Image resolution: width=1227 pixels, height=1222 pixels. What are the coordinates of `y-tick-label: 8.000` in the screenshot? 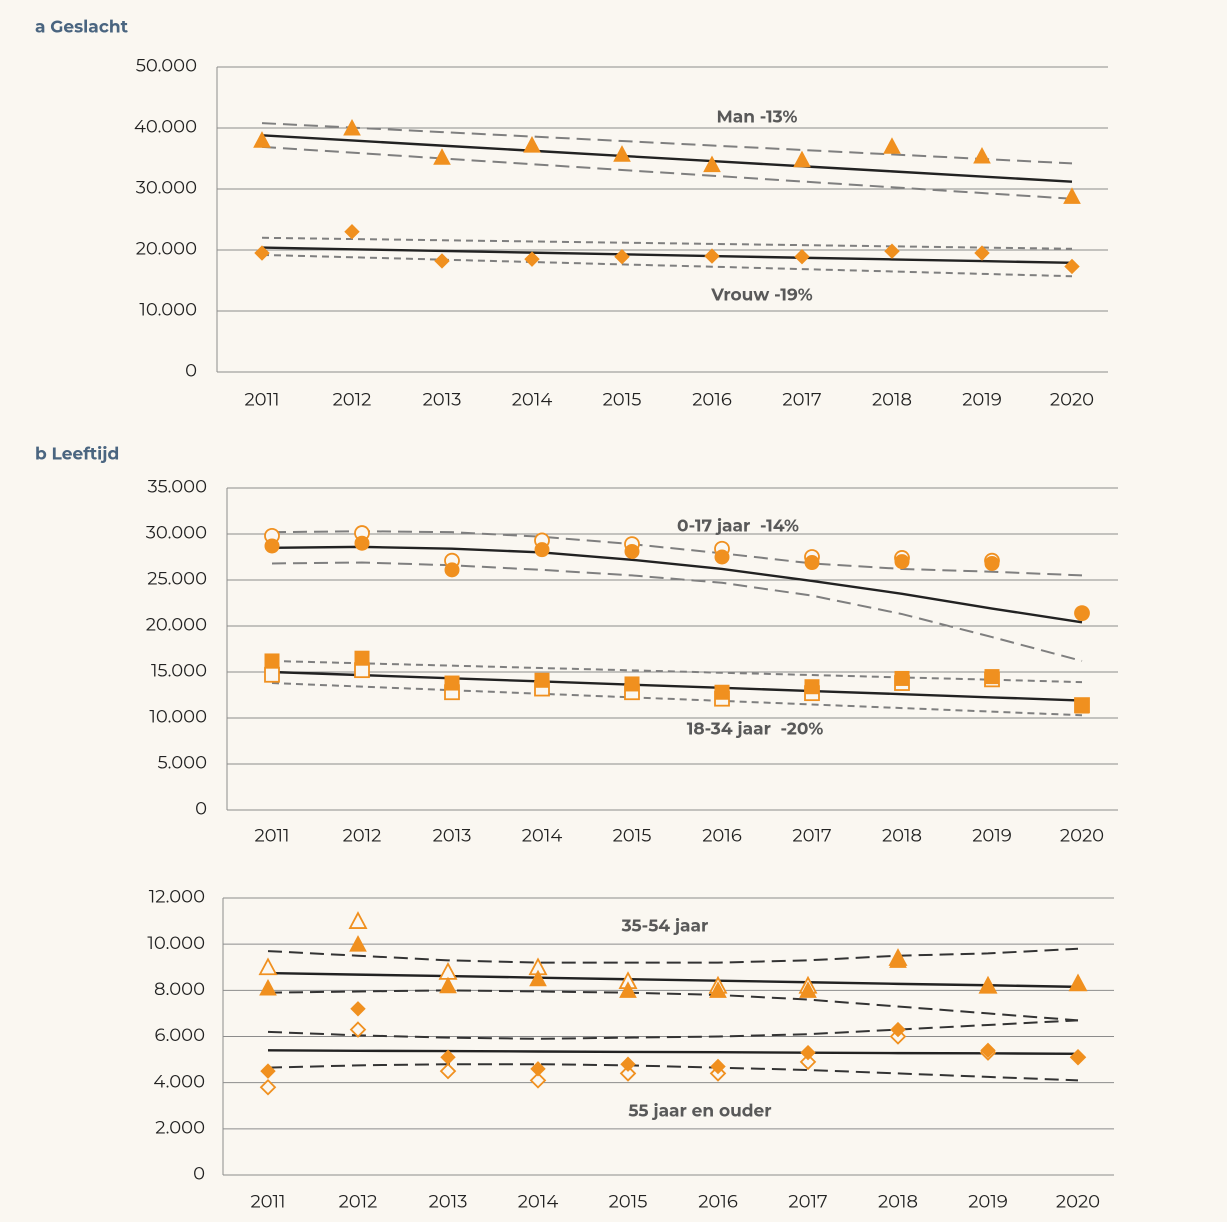 It's located at (179, 989).